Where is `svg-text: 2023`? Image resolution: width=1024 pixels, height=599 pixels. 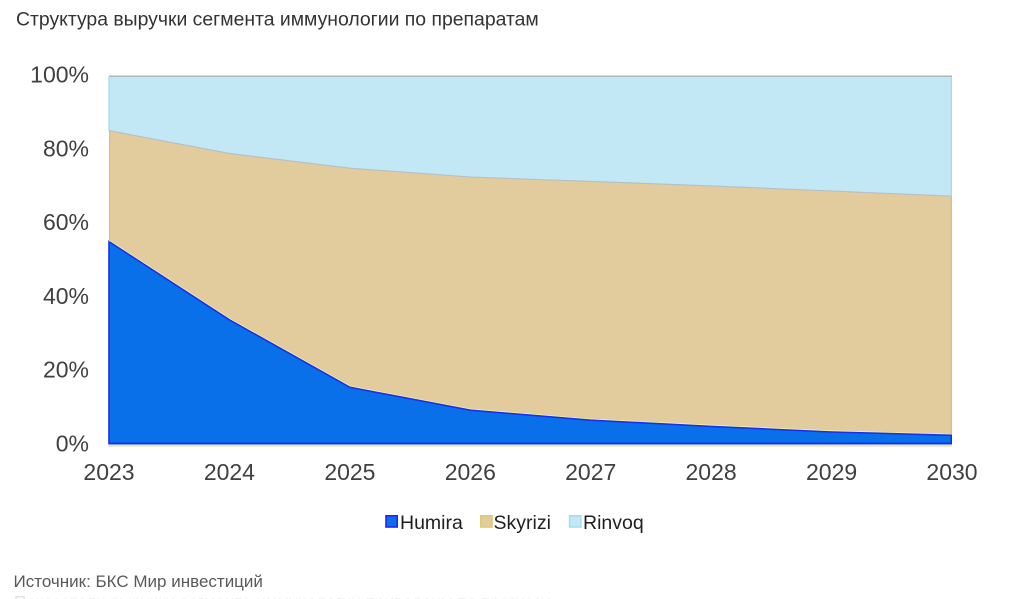
svg-text: 2023 is located at coordinates (108, 472).